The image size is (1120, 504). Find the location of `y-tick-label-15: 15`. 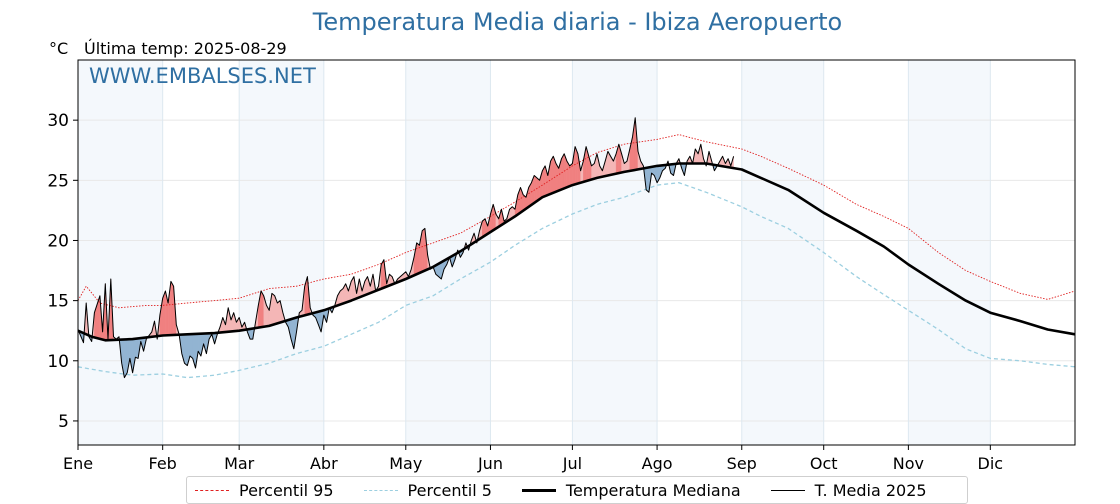

y-tick-label-15: 15 is located at coordinates (58, 302).